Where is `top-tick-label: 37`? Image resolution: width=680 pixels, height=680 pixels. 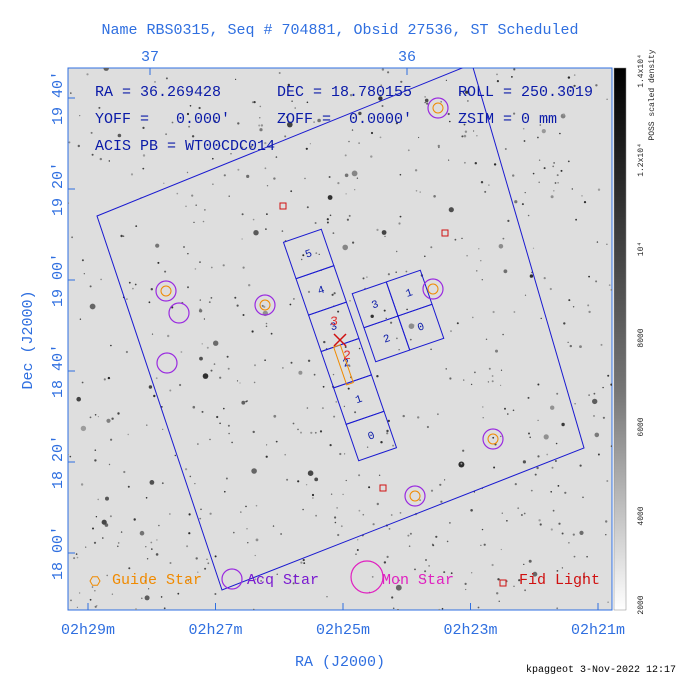 top-tick-label: 37 is located at coordinates (150, 57).